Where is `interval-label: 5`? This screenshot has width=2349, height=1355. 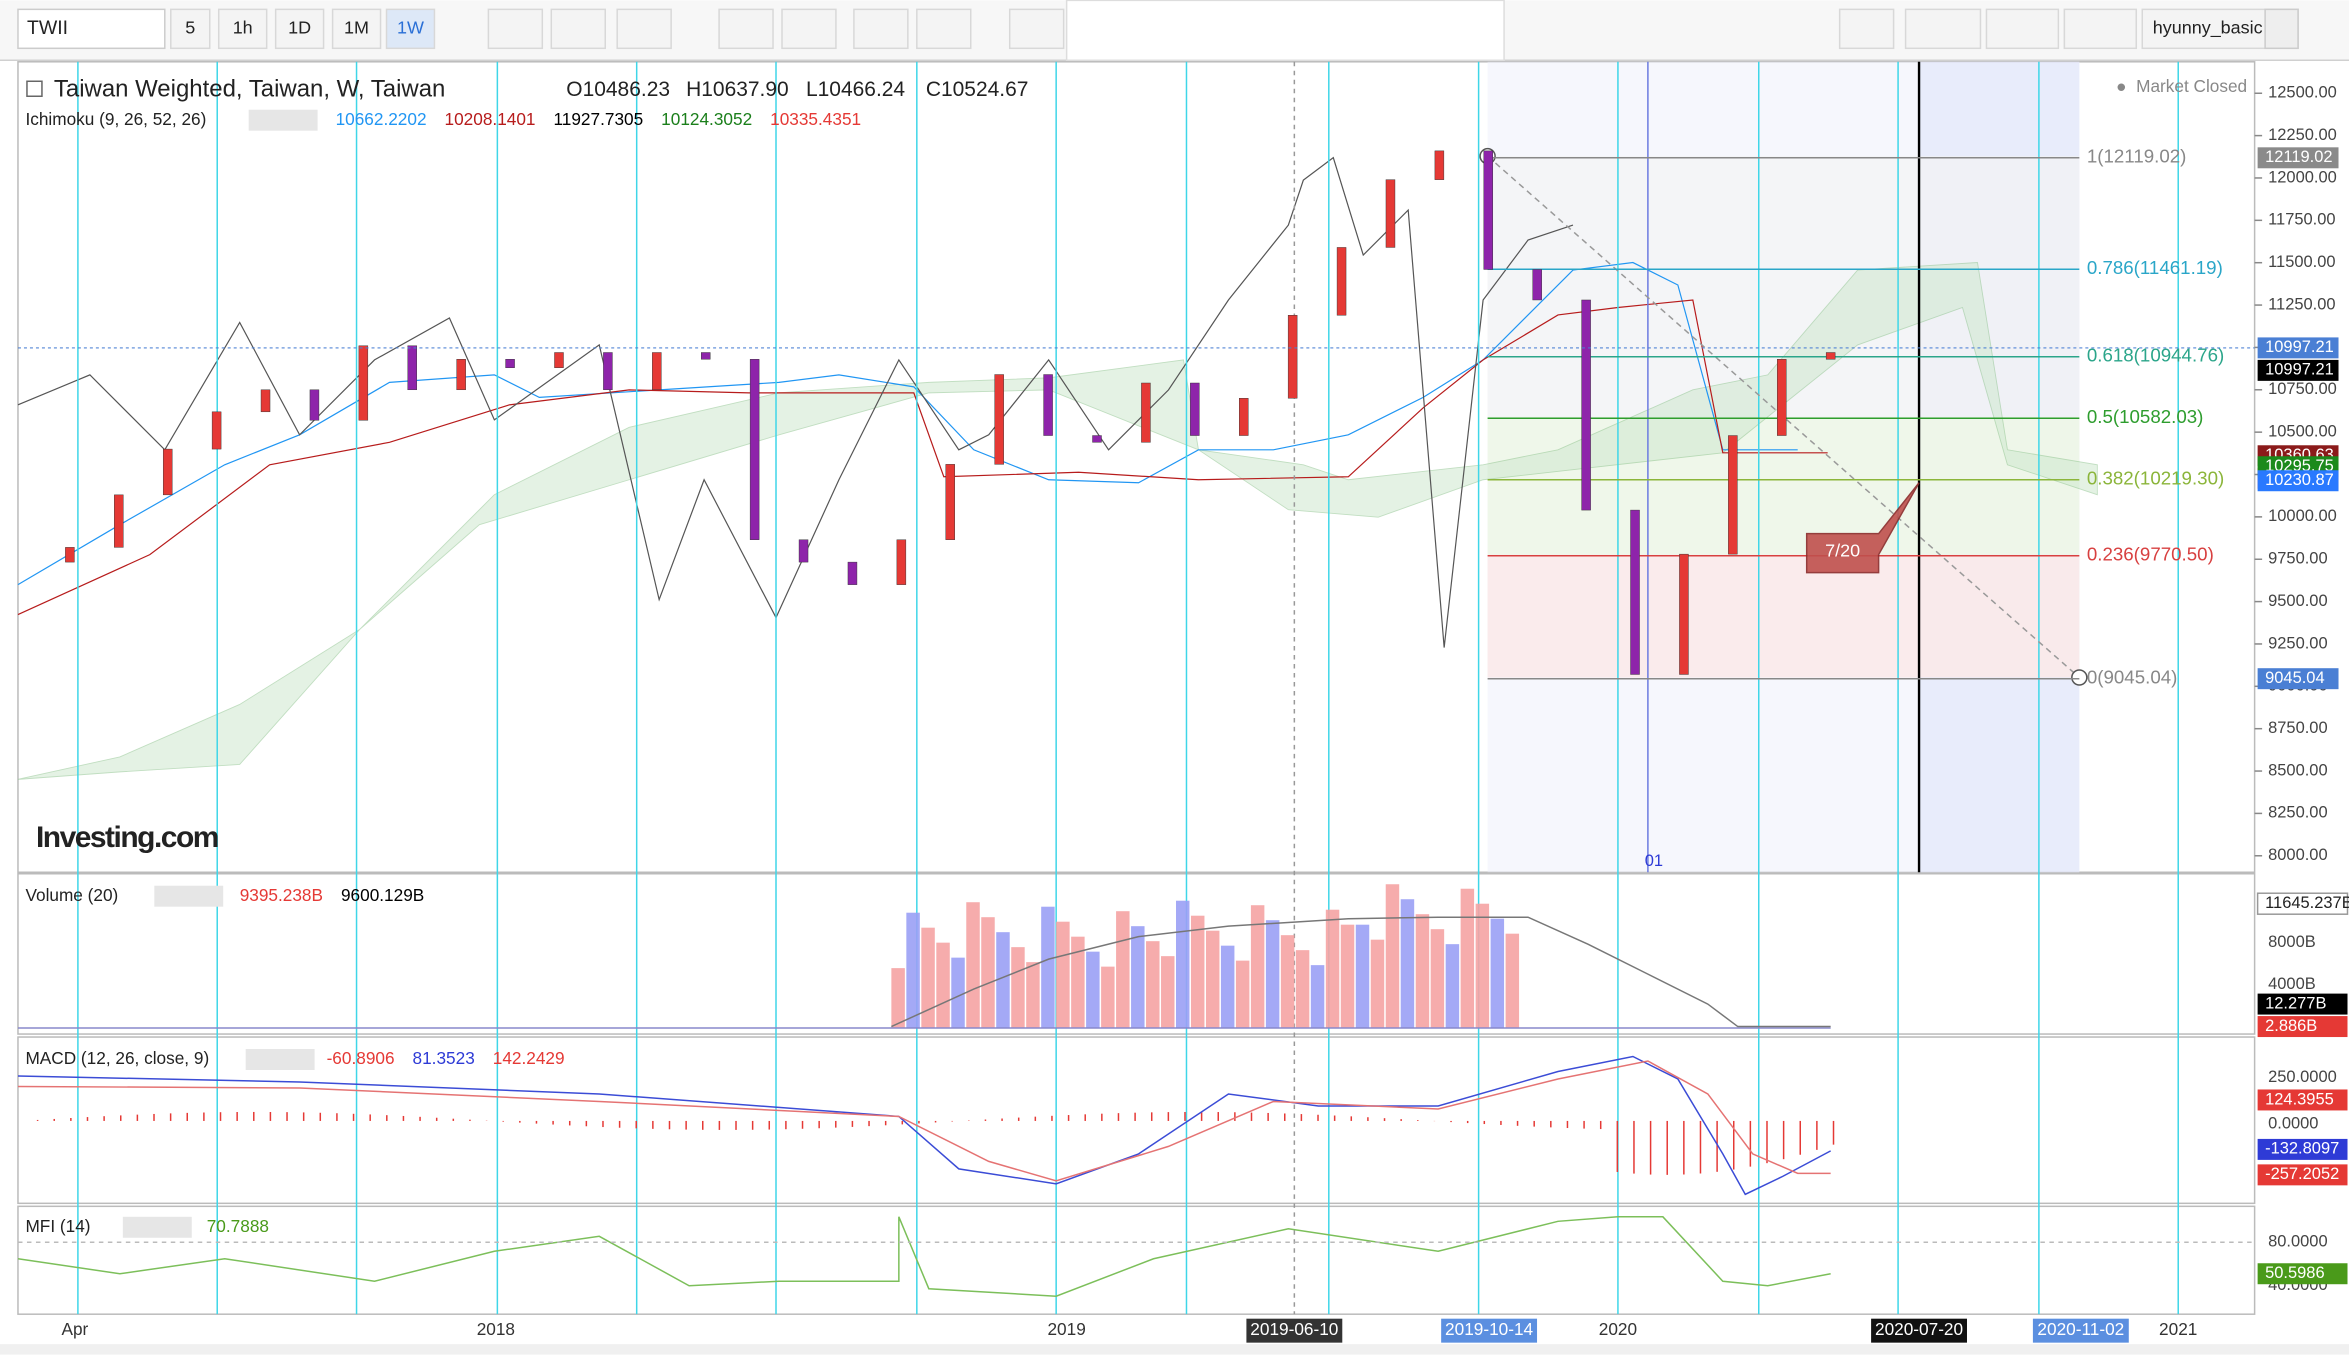
interval-label: 5 is located at coordinates (190, 28).